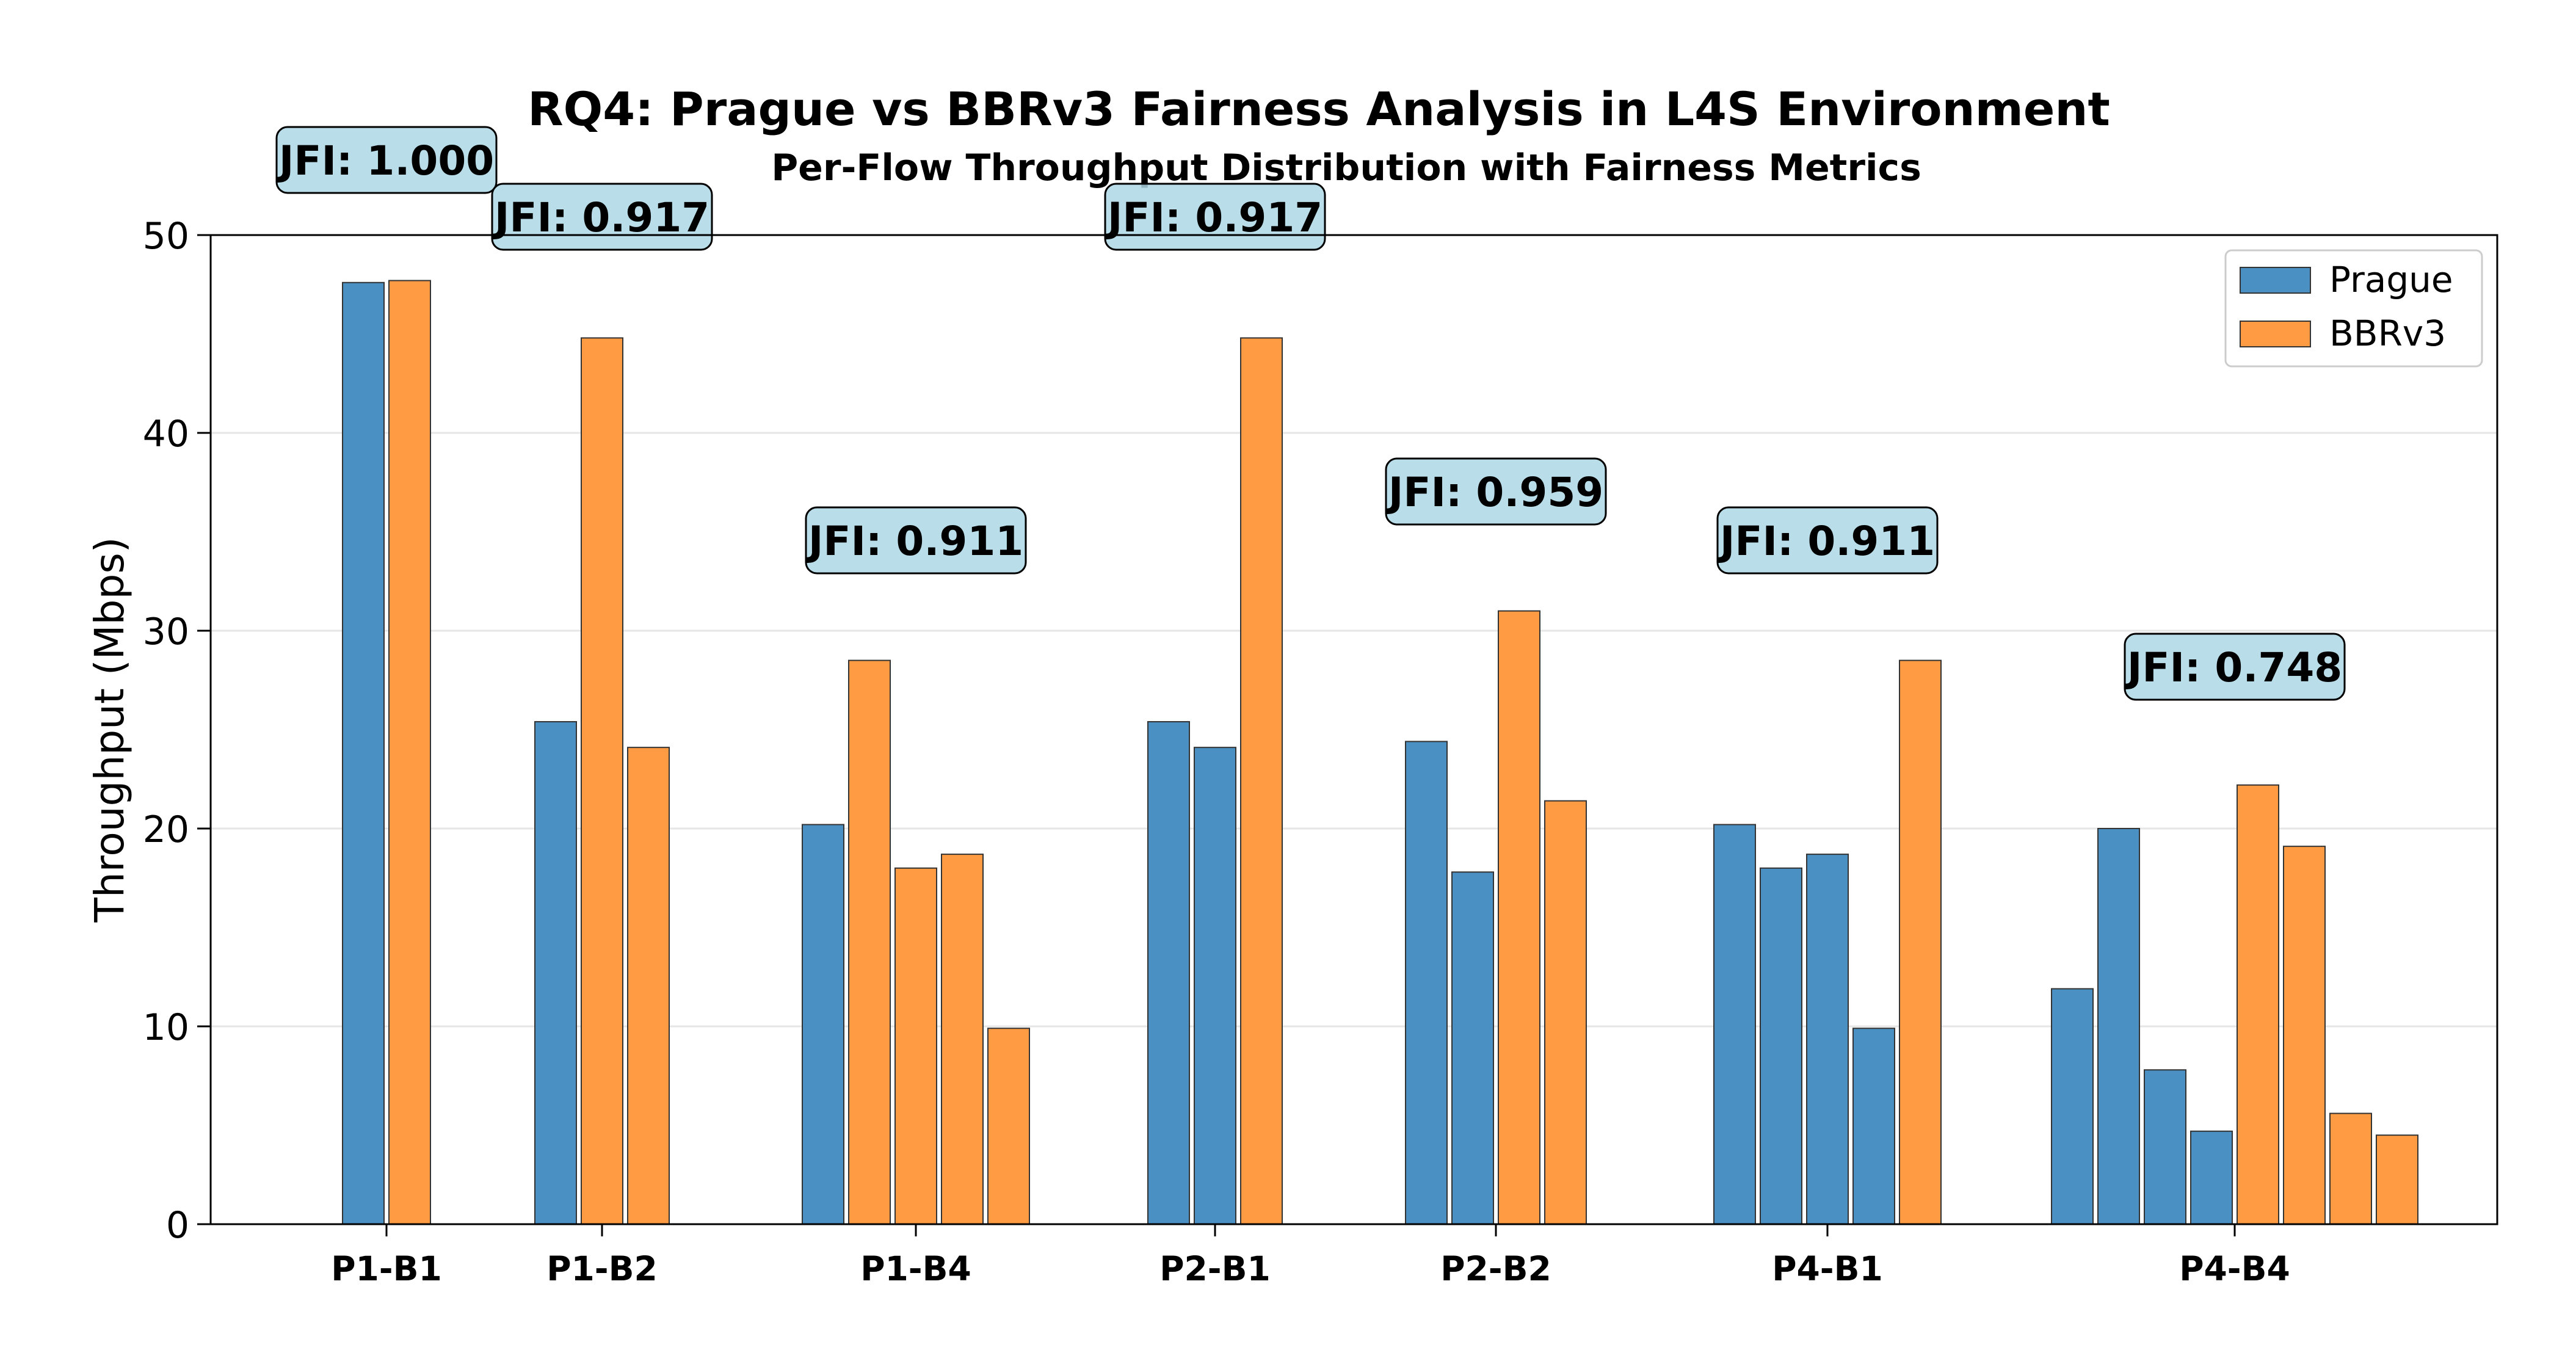 The width and height of the screenshot is (2576, 1364). I want to click on y-tick-label: 10, so click(166, 1027).